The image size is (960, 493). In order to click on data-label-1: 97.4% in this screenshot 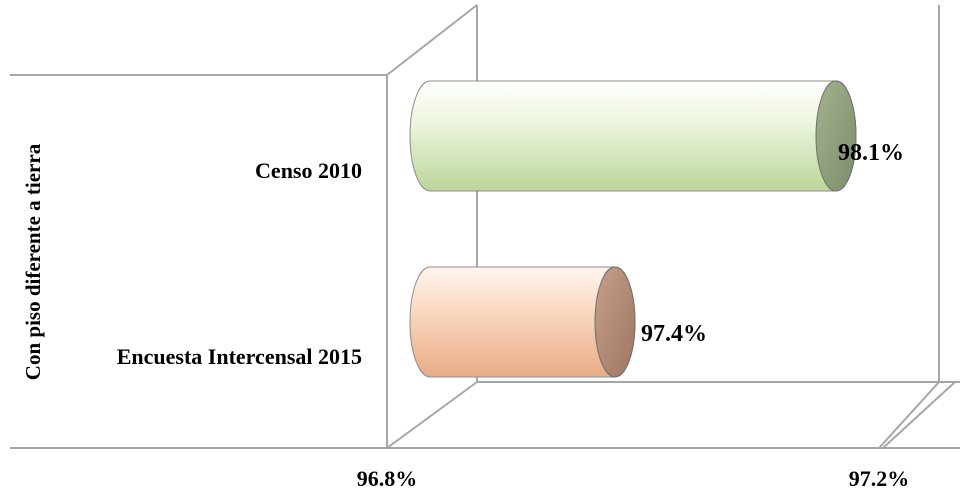, I will do `click(674, 334)`.